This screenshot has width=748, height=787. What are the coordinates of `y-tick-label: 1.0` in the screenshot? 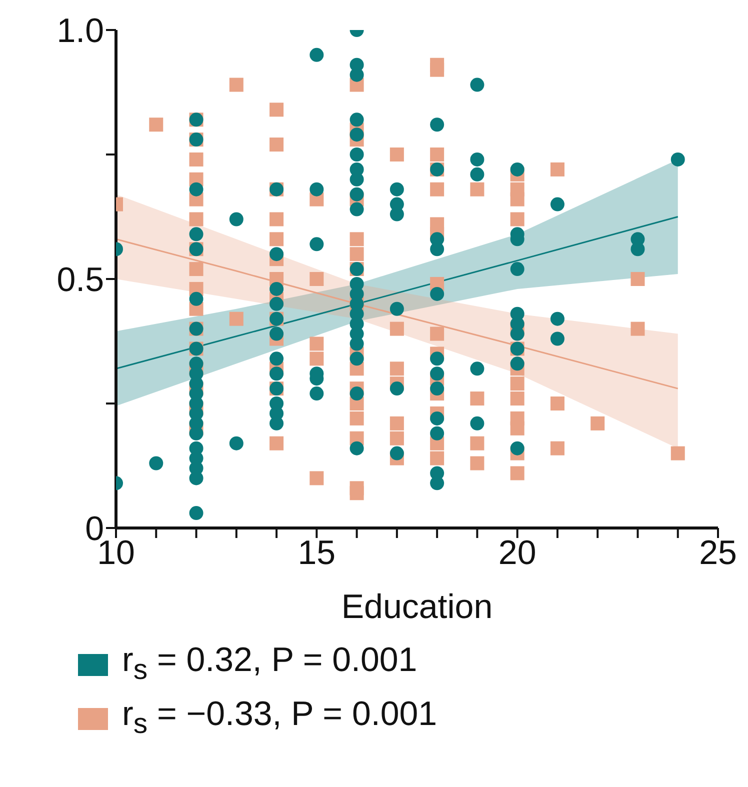 It's located at (80, 31).